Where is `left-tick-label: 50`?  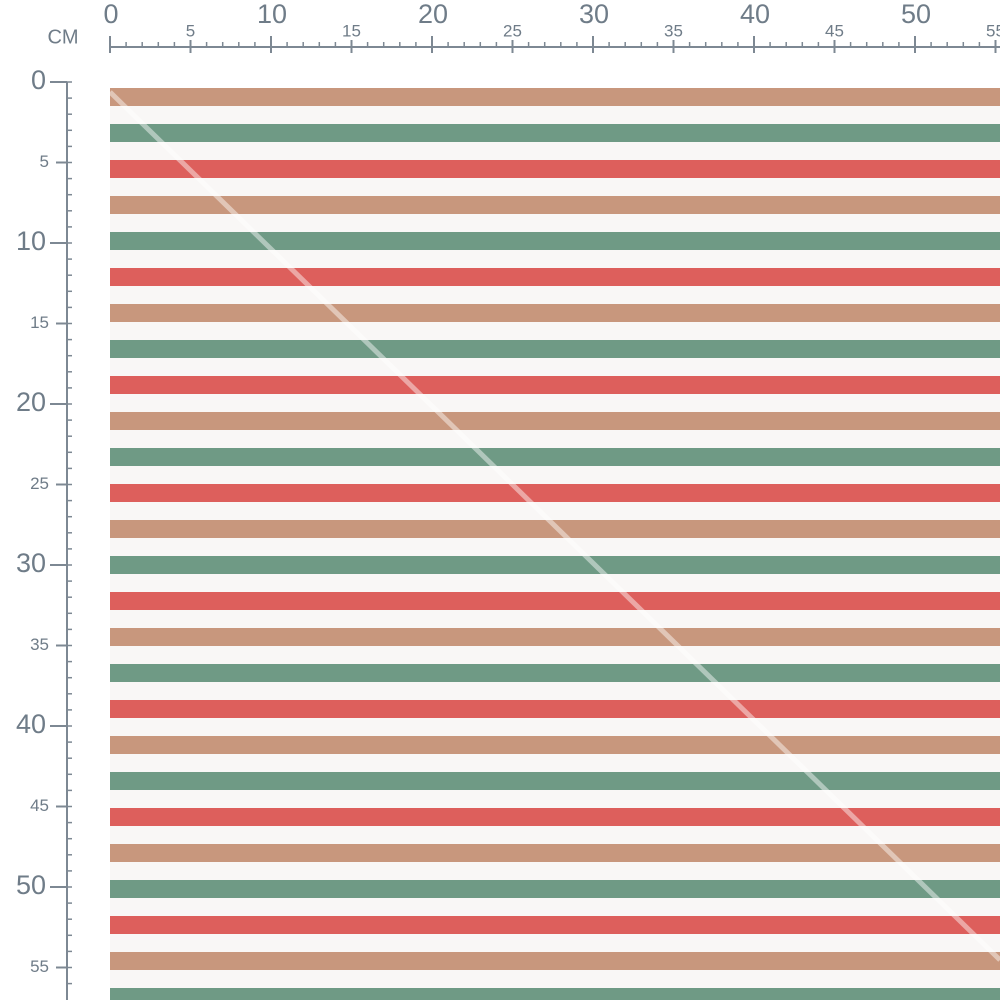
left-tick-label: 50 is located at coordinates (31, 885).